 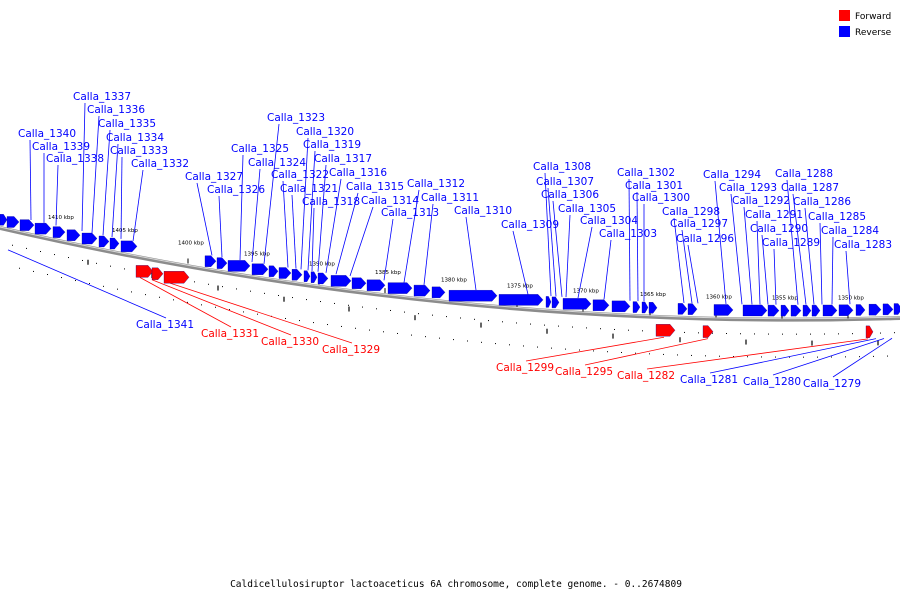 I want to click on gene-label-forward: Calla_1282, so click(x=646, y=376).